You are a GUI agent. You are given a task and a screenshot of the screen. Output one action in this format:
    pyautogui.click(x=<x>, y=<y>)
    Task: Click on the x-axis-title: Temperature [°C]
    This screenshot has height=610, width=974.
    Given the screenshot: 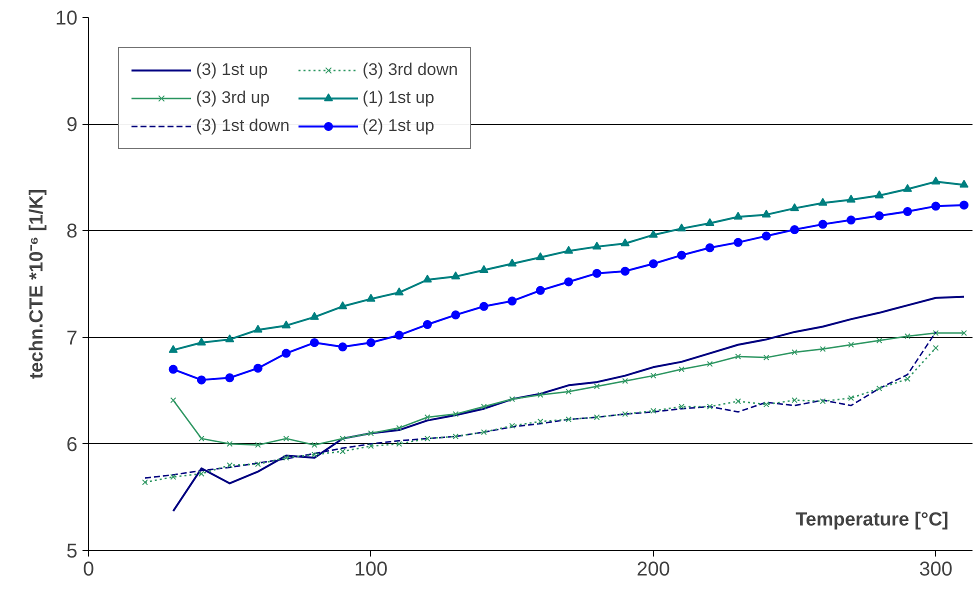 What is the action you would take?
    pyautogui.click(x=872, y=520)
    